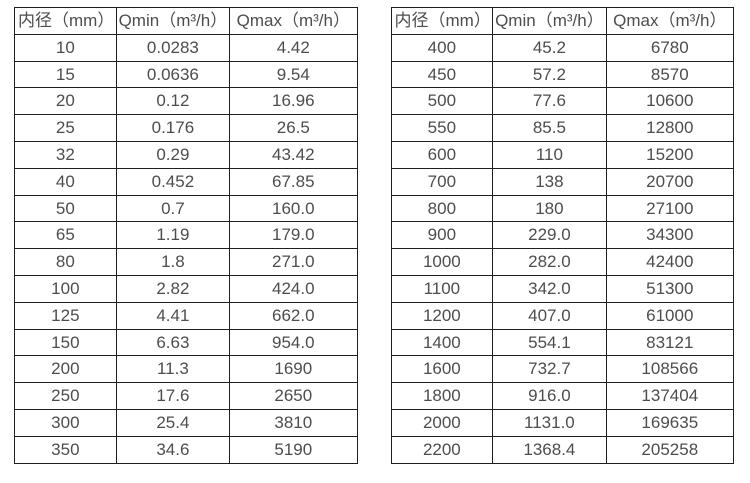 The image size is (750, 483). I want to click on table-cell: 4.41, so click(173, 315).